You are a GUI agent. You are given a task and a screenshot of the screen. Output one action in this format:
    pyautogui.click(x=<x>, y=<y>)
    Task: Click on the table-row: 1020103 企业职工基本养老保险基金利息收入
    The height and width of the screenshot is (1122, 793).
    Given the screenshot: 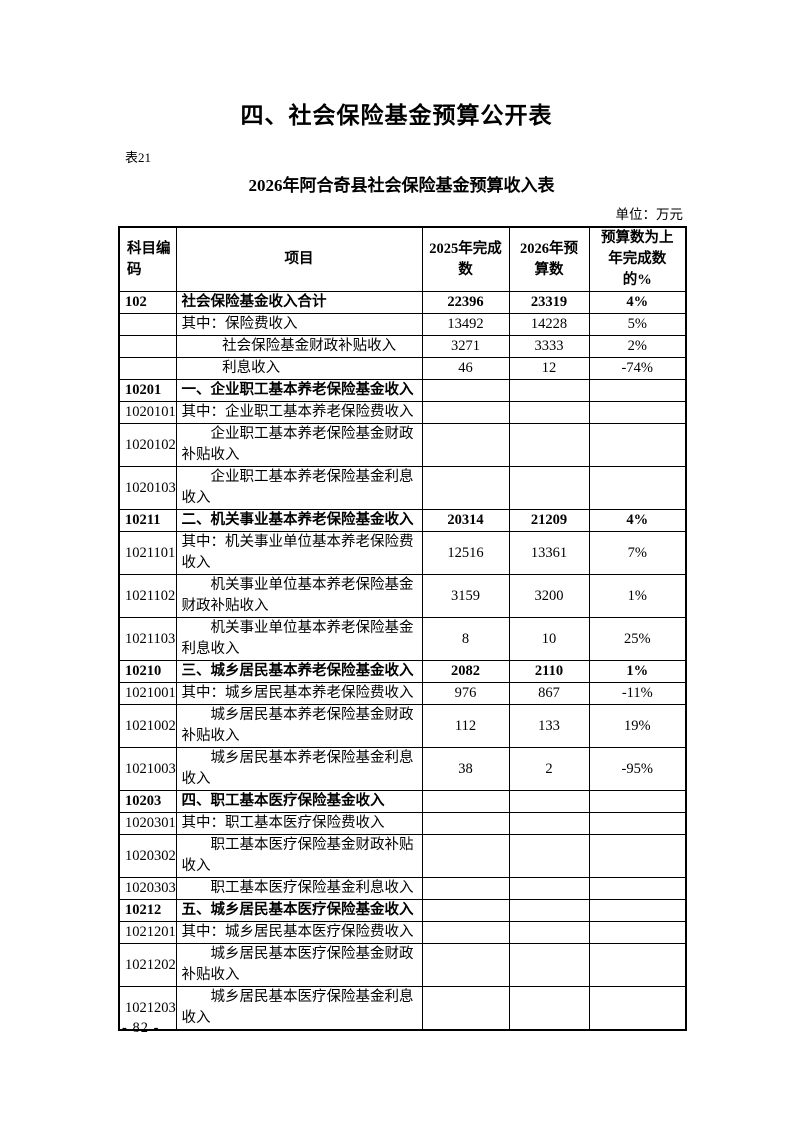 What is the action you would take?
    pyautogui.click(x=402, y=488)
    